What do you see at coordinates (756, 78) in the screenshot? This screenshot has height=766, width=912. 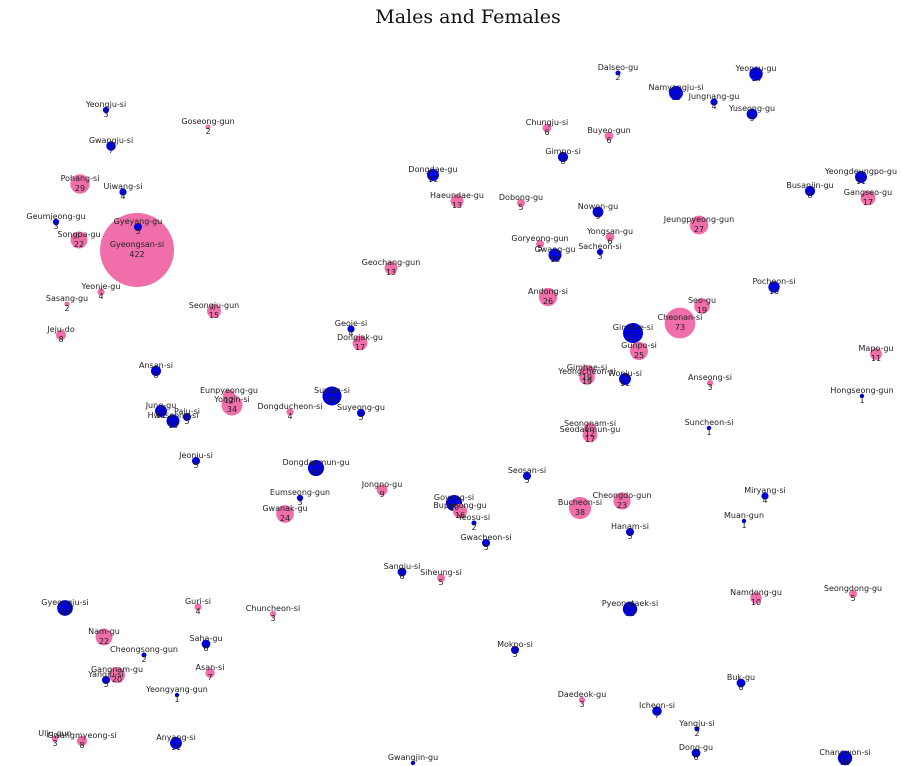 I see `node-count: 14` at bounding box center [756, 78].